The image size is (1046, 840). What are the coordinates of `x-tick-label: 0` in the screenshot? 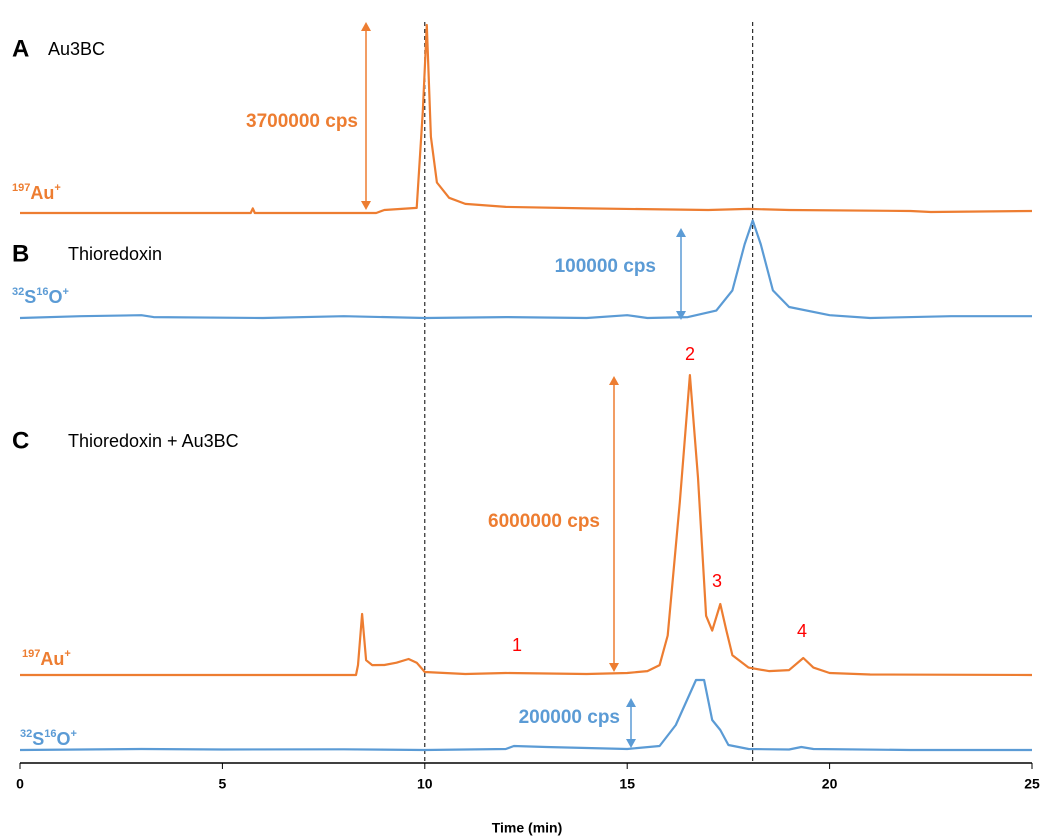 It's located at (20, 784).